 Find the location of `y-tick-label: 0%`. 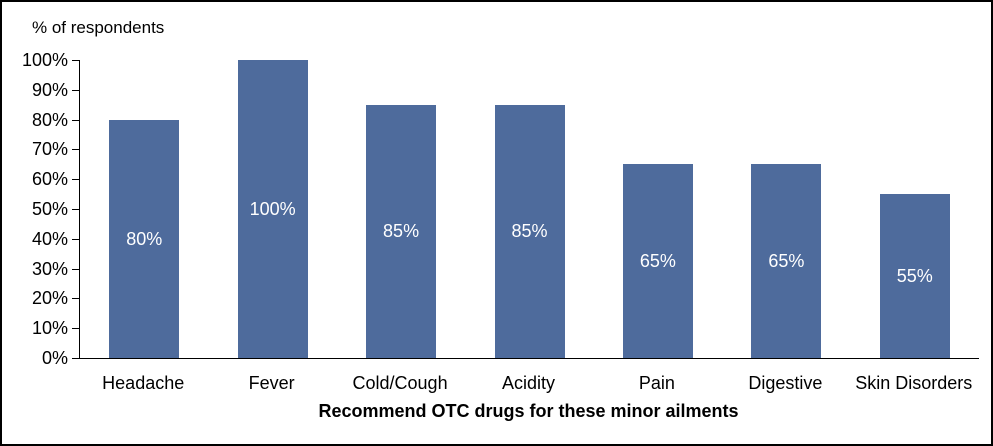

y-tick-label: 0% is located at coordinates (54, 358).